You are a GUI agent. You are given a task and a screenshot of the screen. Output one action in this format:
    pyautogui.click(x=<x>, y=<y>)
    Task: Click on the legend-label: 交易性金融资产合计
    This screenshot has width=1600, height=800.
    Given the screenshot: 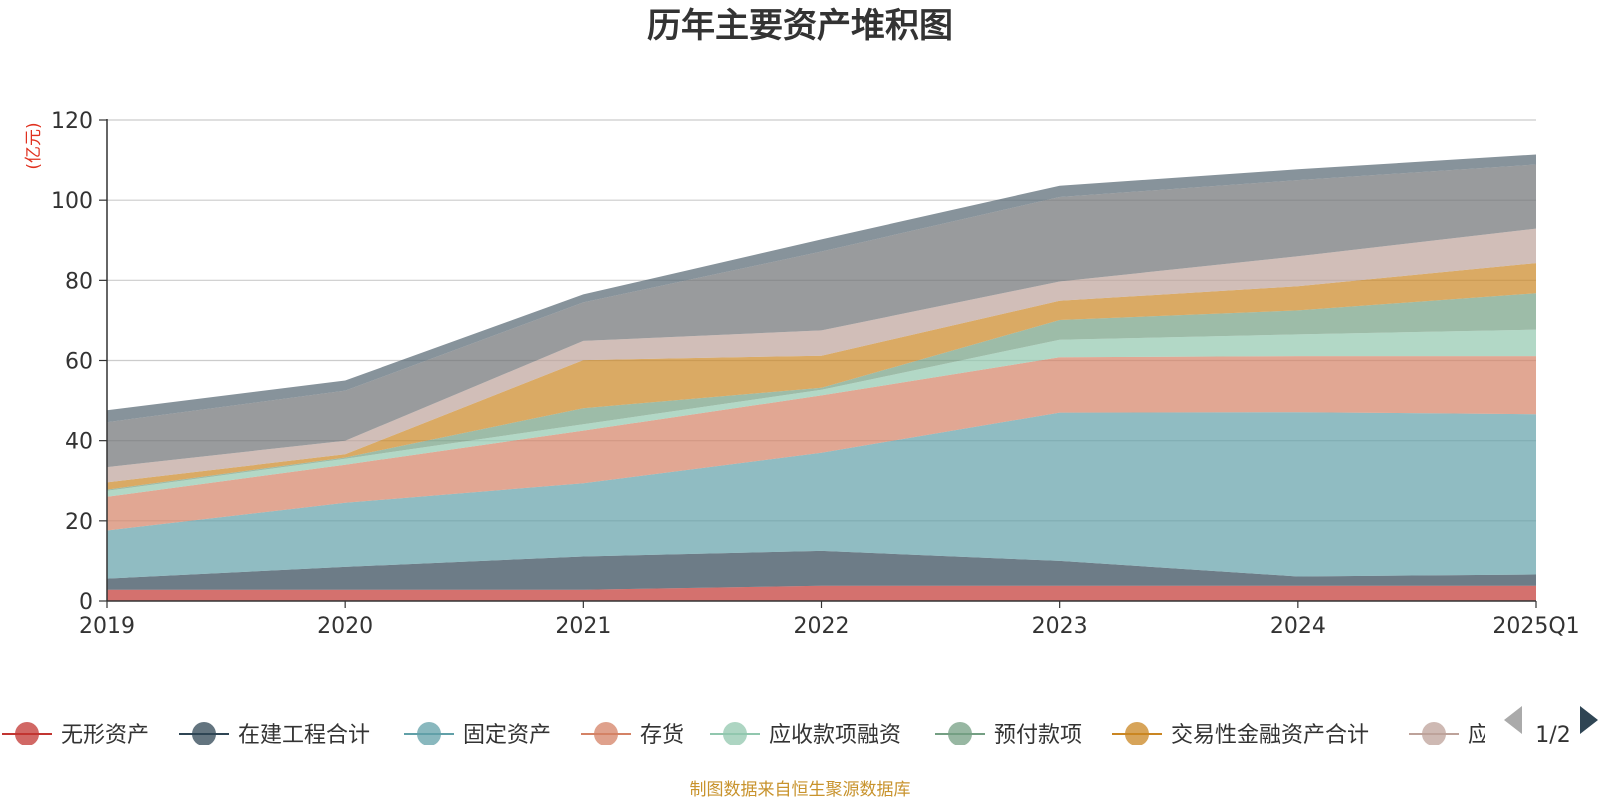 What is the action you would take?
    pyautogui.click(x=1270, y=735)
    